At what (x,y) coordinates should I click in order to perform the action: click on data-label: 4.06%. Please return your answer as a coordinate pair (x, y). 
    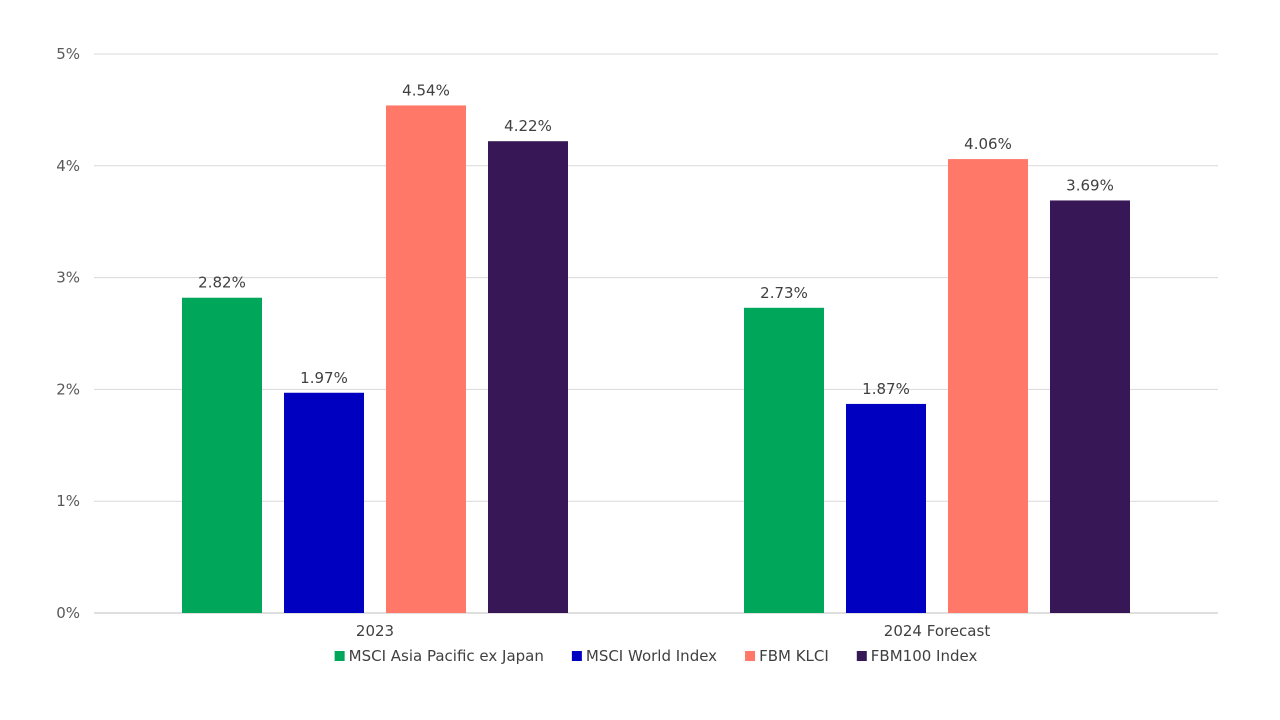
    Looking at the image, I should click on (988, 144).